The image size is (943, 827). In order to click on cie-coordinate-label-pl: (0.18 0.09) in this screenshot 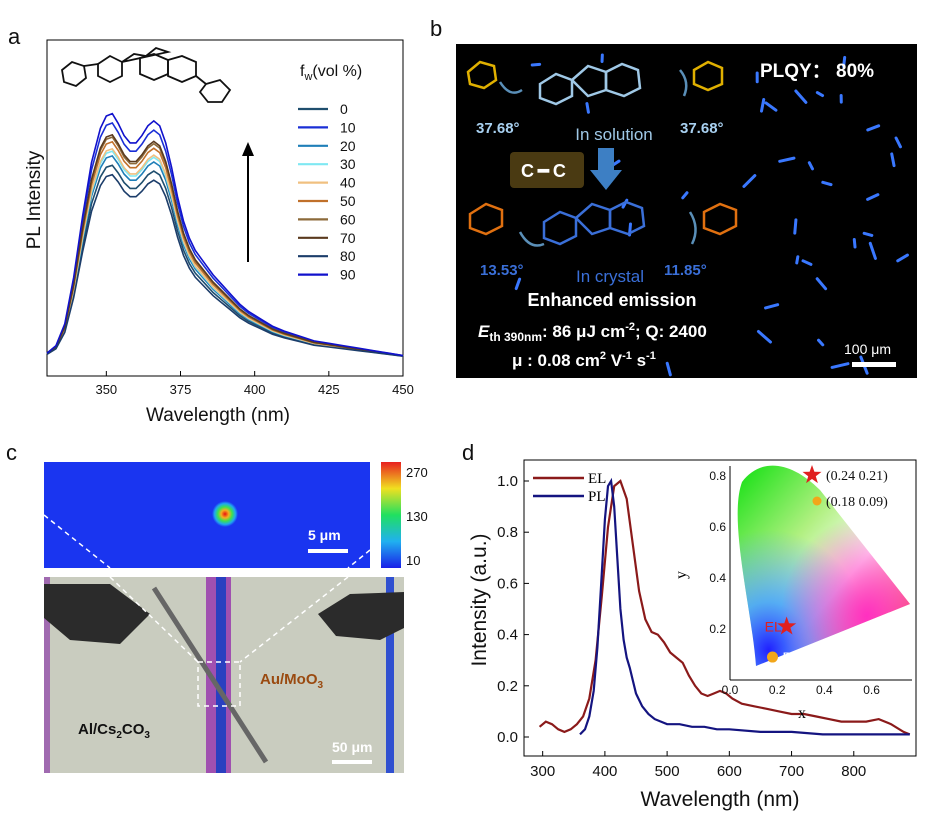, I will do `click(857, 502)`.